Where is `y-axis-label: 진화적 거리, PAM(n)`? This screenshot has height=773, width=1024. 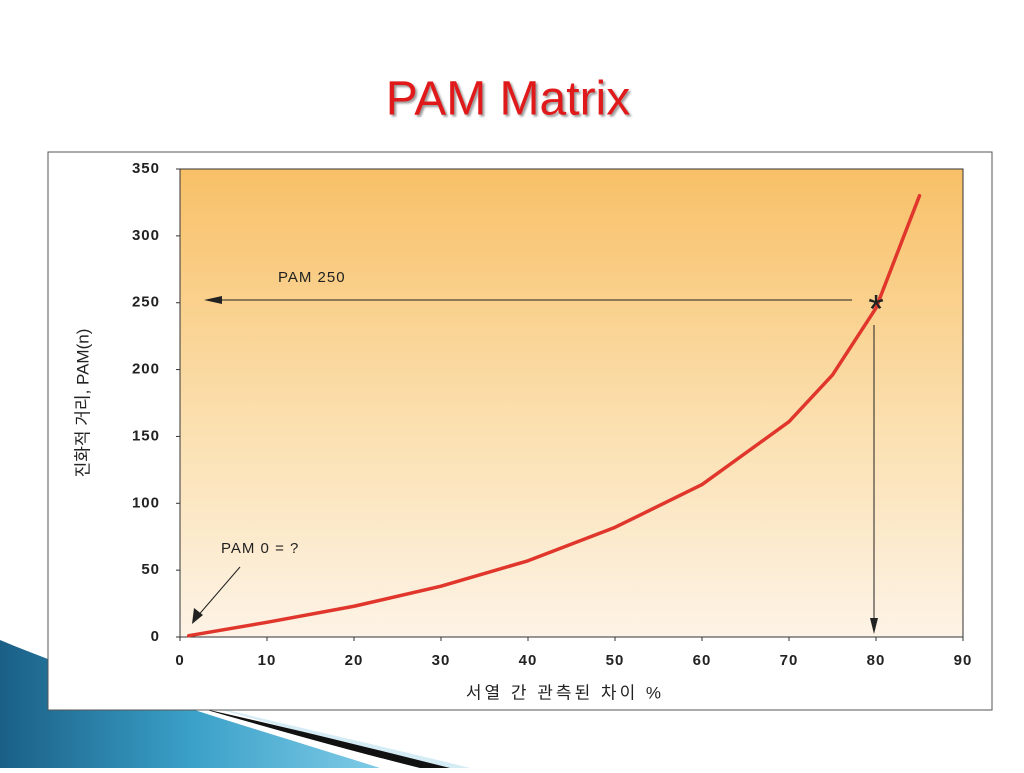 y-axis-label: 진화적 거리, PAM(n) is located at coordinates (82, 403).